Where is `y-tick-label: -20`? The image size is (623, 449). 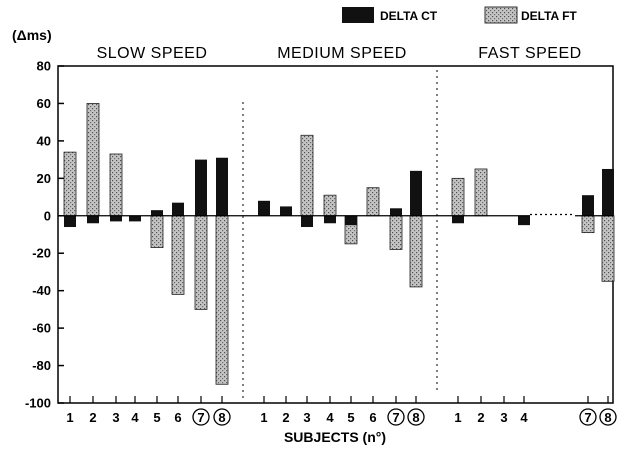
y-tick-label: -20 is located at coordinates (41, 253).